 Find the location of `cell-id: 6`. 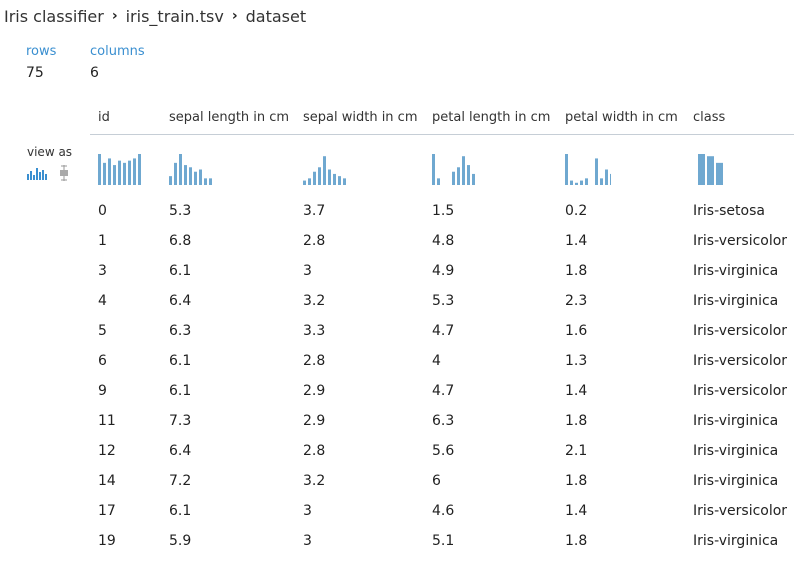

cell-id: 6 is located at coordinates (102, 361).